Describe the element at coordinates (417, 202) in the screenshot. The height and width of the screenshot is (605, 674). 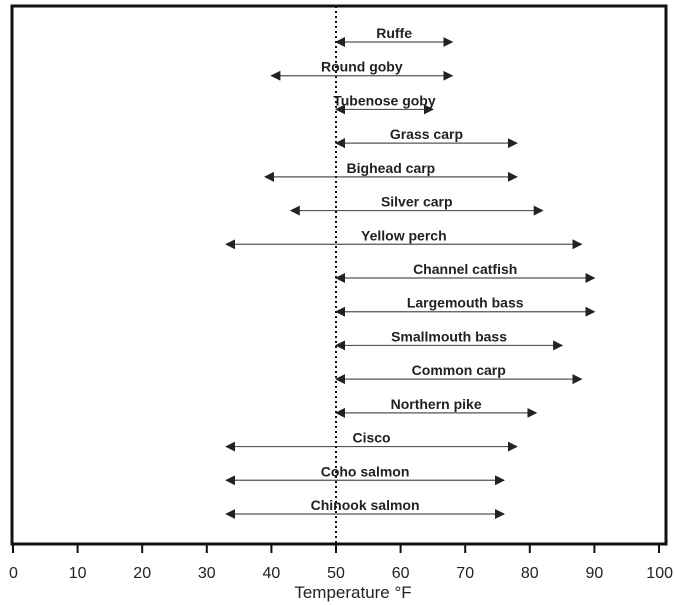
I see `species-label: Silver carp` at that location.